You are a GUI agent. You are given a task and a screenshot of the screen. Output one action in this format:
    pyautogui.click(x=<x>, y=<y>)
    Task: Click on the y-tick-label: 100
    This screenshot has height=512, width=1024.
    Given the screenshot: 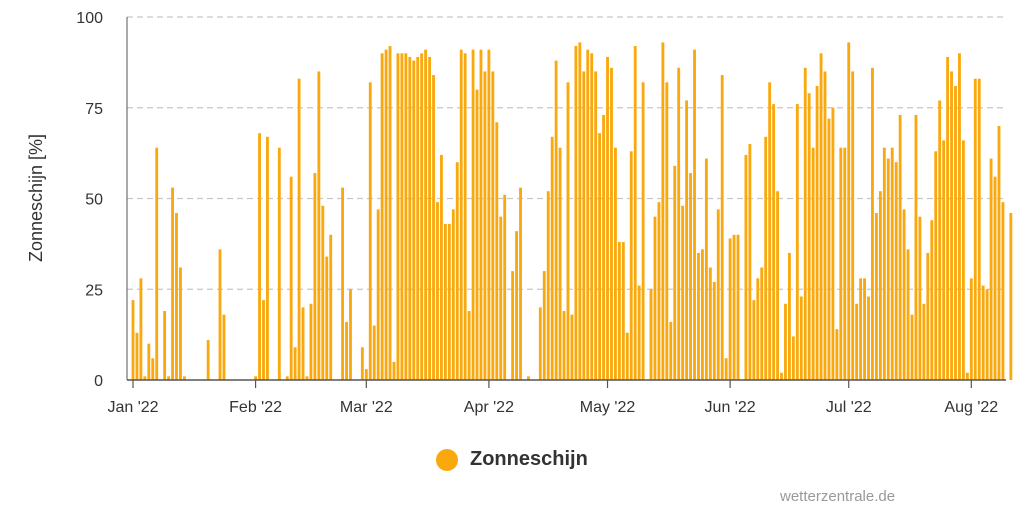 What is the action you would take?
    pyautogui.click(x=89, y=18)
    